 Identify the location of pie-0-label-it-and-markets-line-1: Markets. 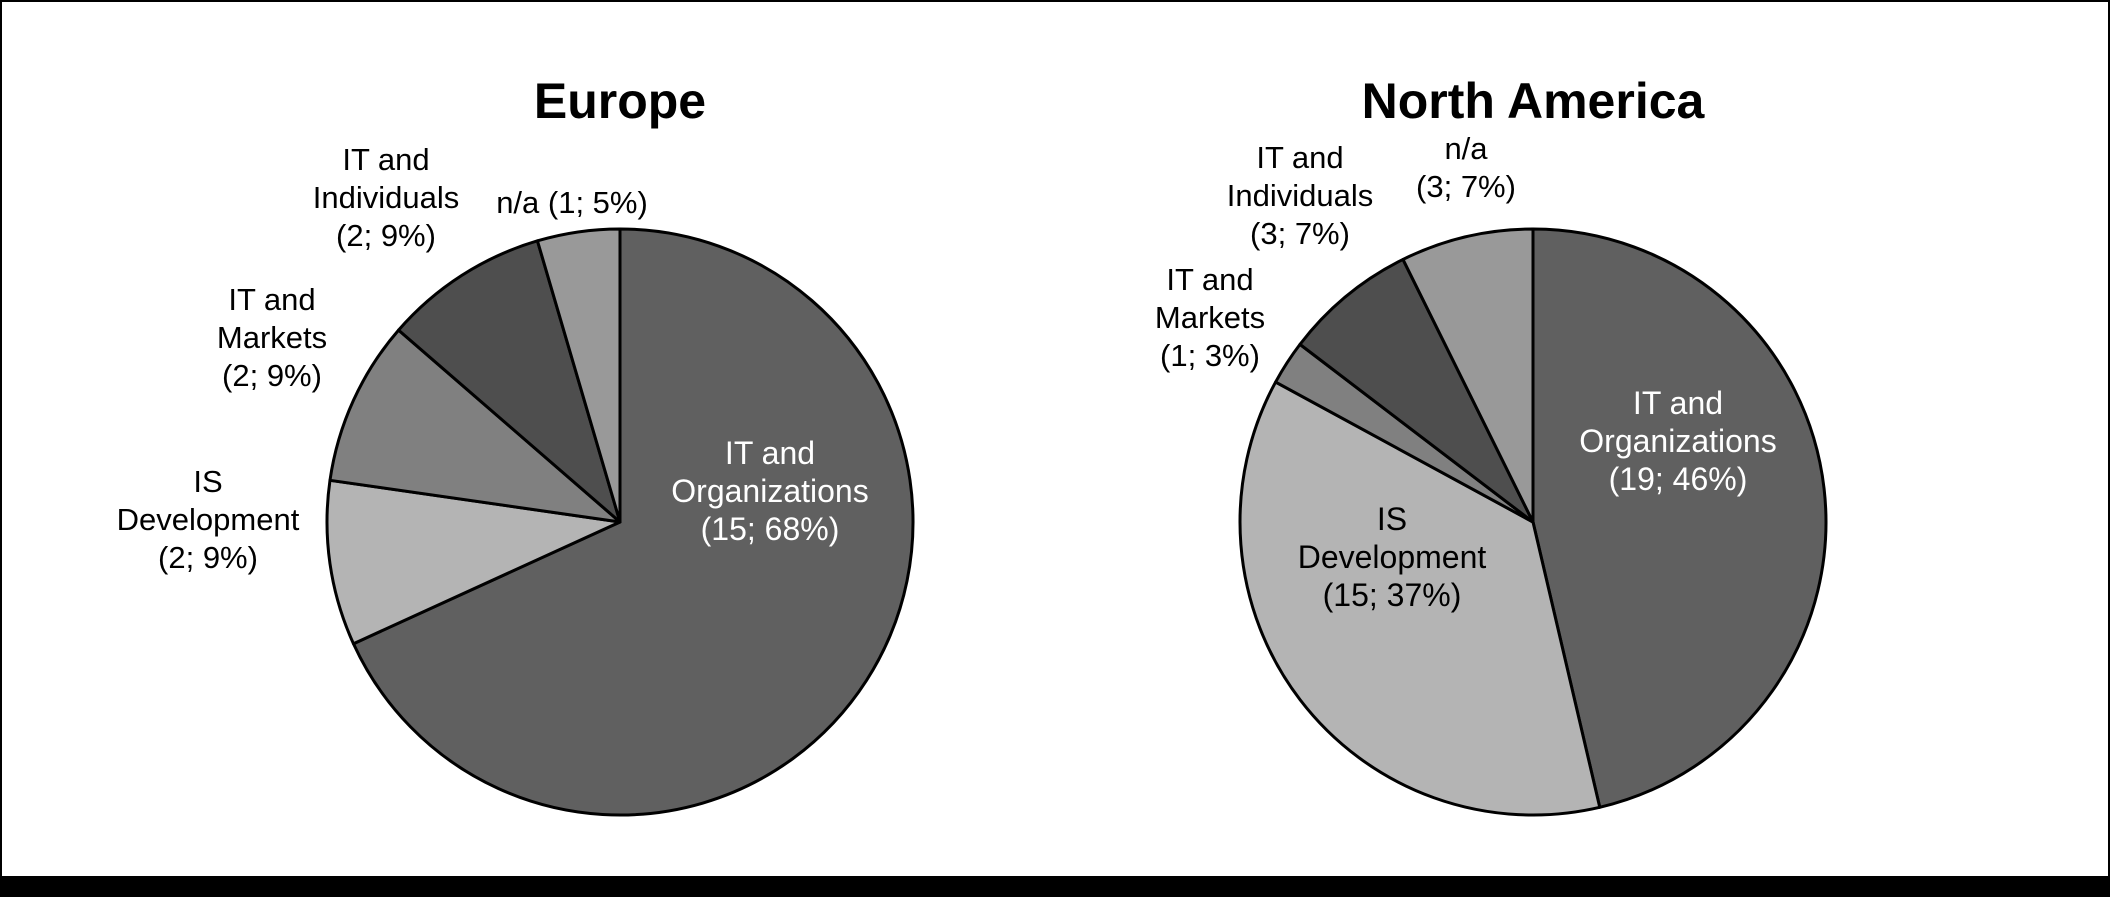
(272, 337).